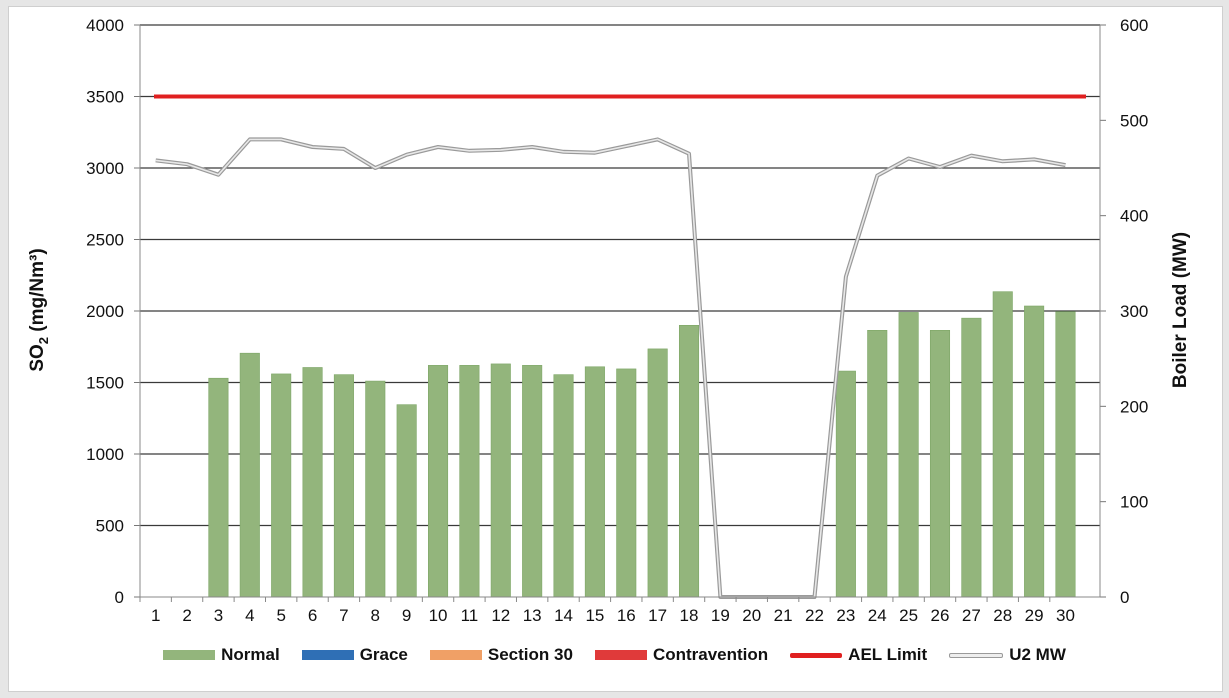  Describe the element at coordinates (105, 168) in the screenshot. I see `y-tick-label-left: 3000` at that location.